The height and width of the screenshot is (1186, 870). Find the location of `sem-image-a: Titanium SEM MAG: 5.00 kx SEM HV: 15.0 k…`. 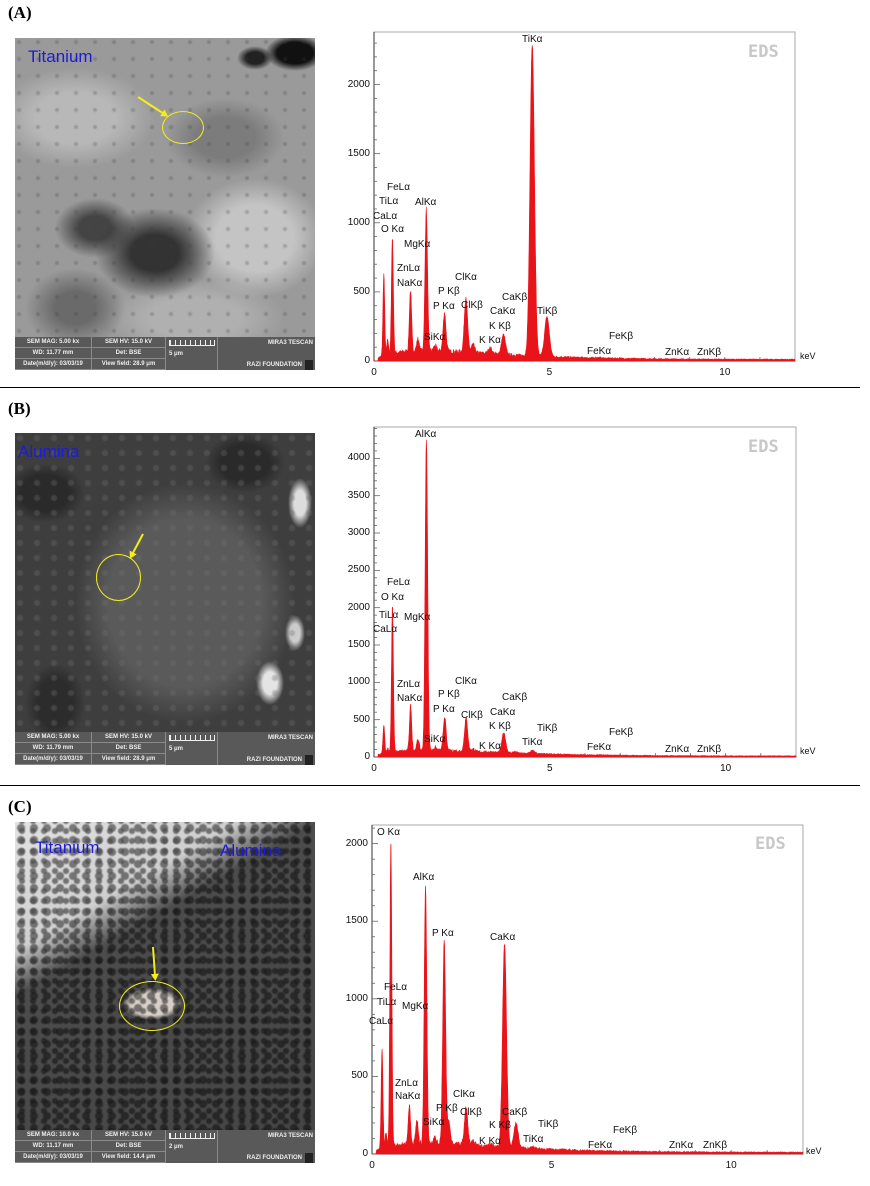

sem-image-a: Titanium SEM MAG: 5.00 kx SEM HV: 15.0 k… is located at coordinates (165, 204).